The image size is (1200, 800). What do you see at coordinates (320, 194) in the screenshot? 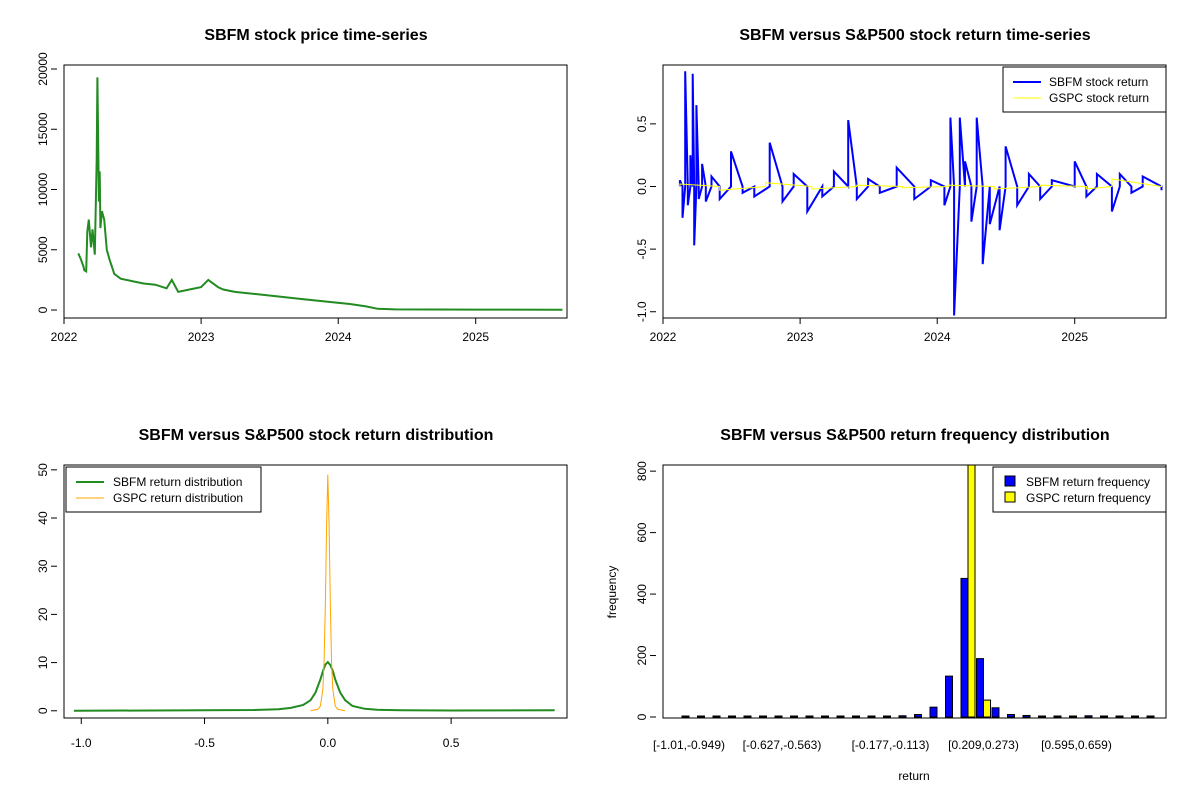
I see `price-series-line` at bounding box center [320, 194].